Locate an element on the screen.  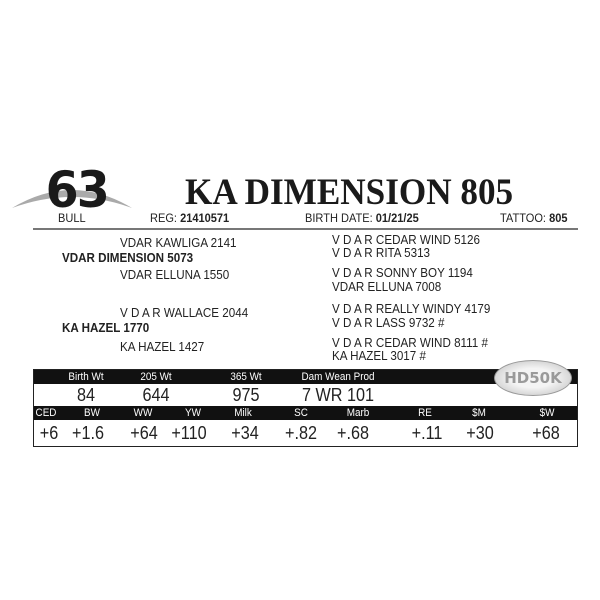
tattoo: TATTOO: 805 is located at coordinates (534, 218).